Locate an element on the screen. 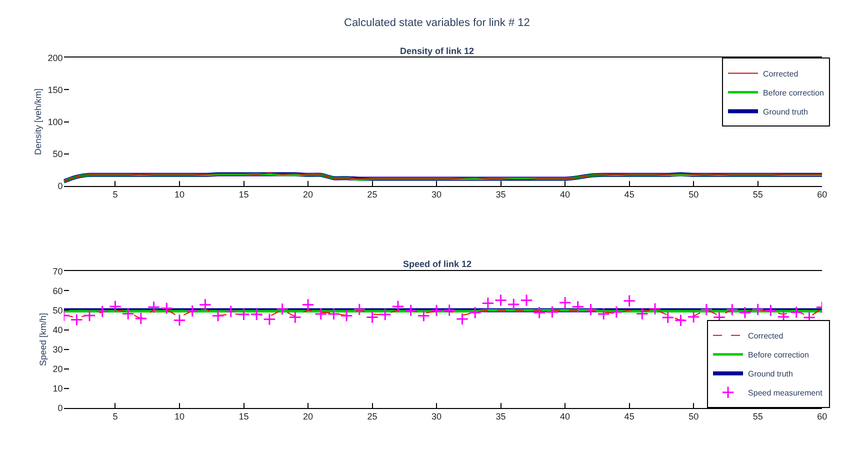 The height and width of the screenshot is (464, 849). y-axis-title: Density [veh/km] is located at coordinates (38, 122).